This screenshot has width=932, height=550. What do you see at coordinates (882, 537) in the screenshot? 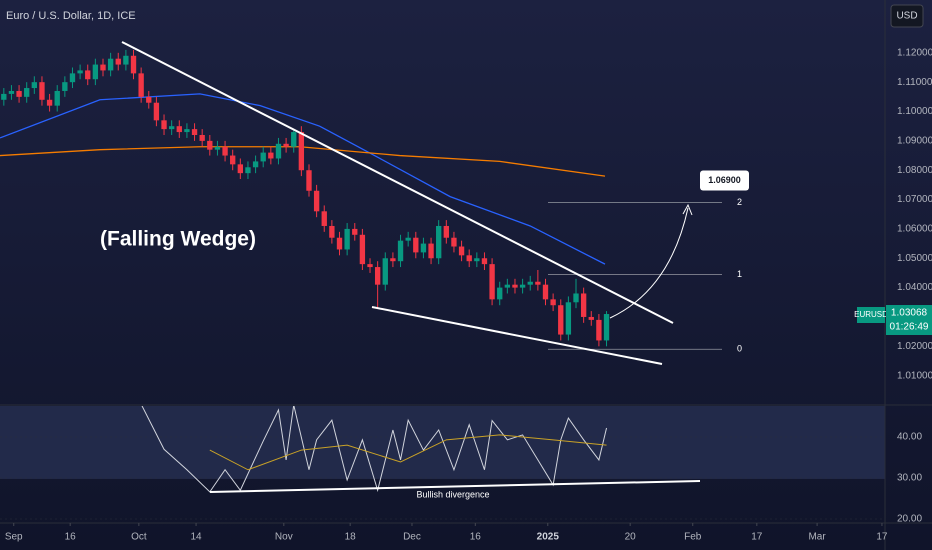
I see `x-tick-label: 17` at bounding box center [882, 537].